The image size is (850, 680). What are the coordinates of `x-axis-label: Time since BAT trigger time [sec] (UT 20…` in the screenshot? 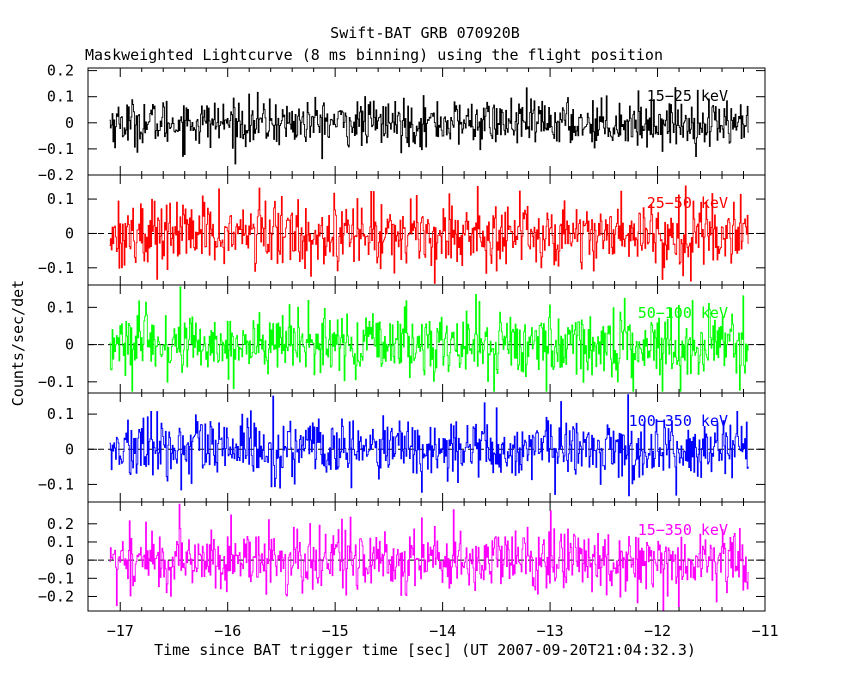 It's located at (425, 650).